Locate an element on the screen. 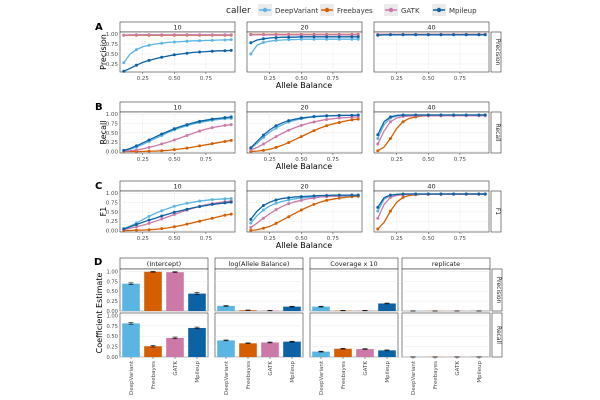  legend-title: caller is located at coordinates (238, 11).